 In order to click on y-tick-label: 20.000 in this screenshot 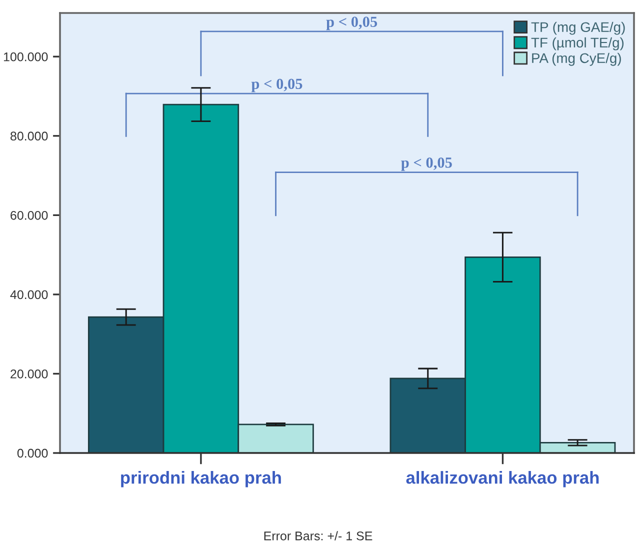, I will do `click(29, 374)`.